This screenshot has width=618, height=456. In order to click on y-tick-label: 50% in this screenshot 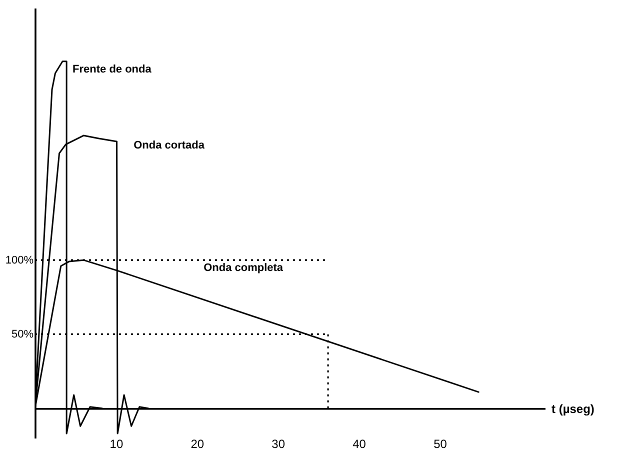, I will do `click(22, 334)`.